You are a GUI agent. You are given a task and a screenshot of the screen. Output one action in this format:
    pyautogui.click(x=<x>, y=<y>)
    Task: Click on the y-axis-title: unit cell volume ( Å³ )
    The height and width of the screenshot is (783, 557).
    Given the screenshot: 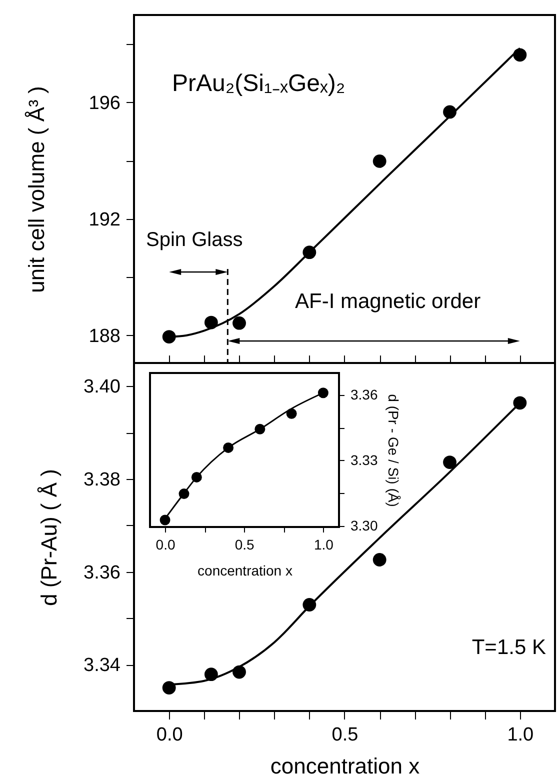 What is the action you would take?
    pyautogui.click(x=36, y=189)
    